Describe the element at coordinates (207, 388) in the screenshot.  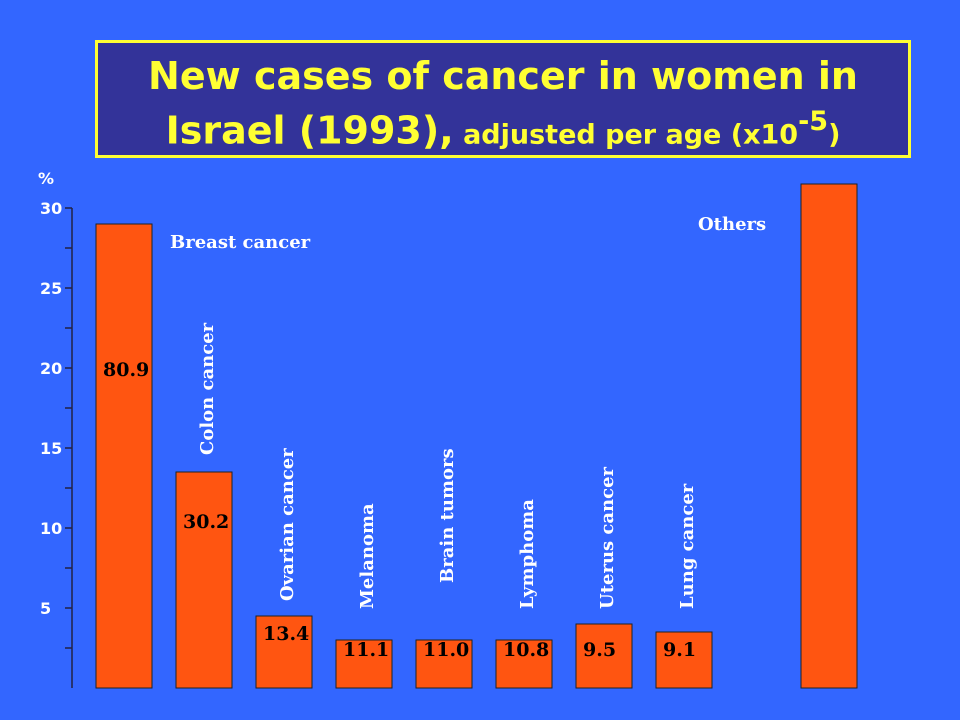
I see `category-label: Colon cancer` at that location.